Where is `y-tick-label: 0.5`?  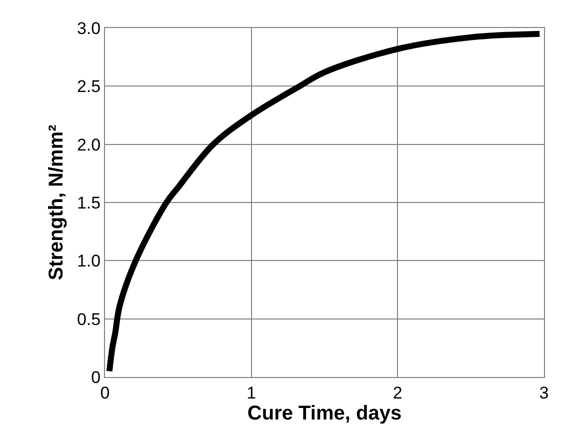
y-tick-label: 0.5 is located at coordinates (88, 319).